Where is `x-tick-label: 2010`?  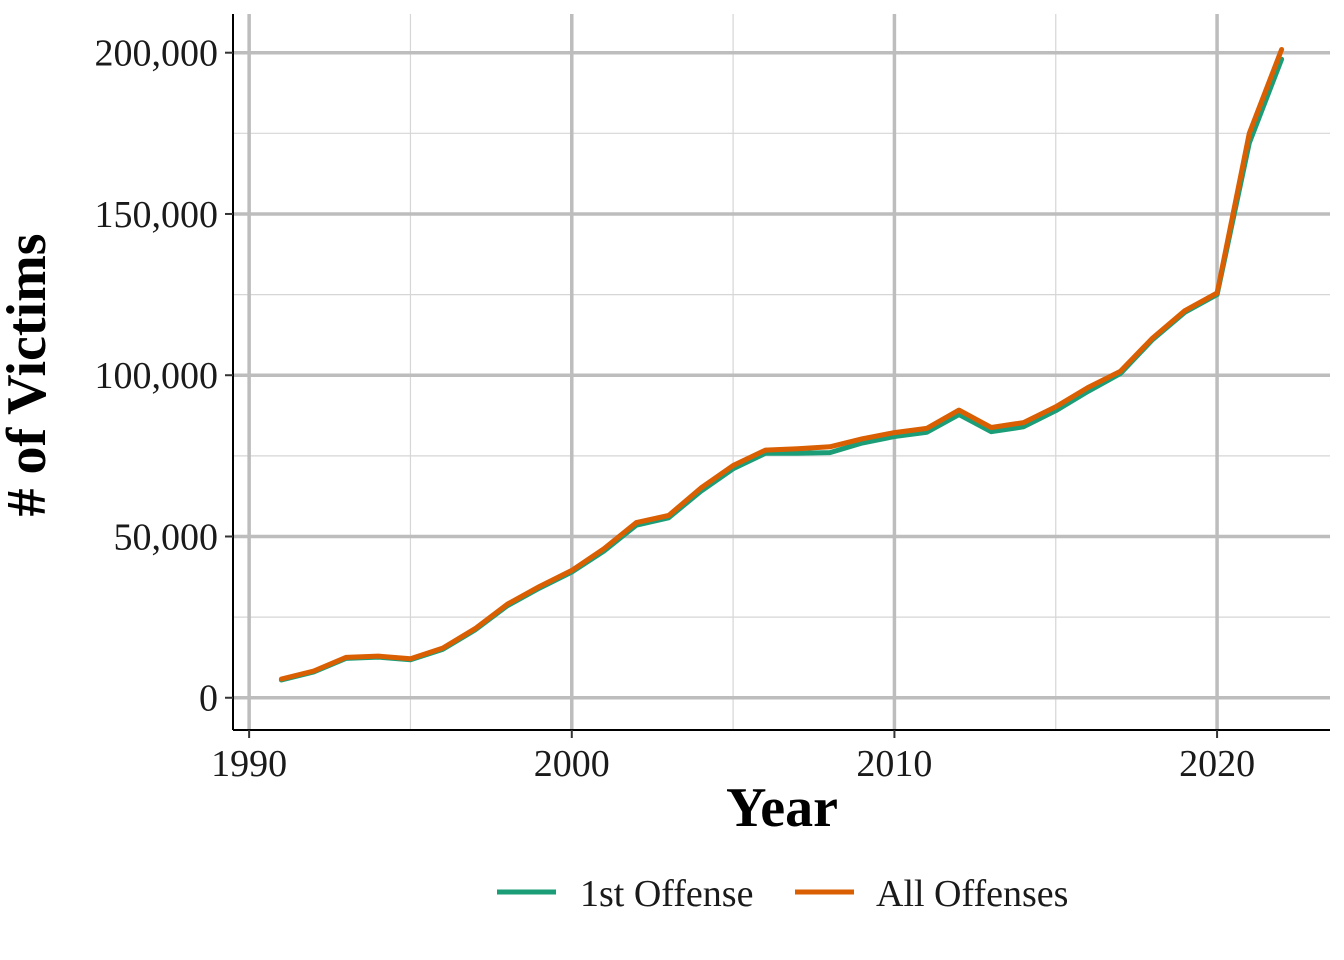 x-tick-label: 2010 is located at coordinates (894, 764).